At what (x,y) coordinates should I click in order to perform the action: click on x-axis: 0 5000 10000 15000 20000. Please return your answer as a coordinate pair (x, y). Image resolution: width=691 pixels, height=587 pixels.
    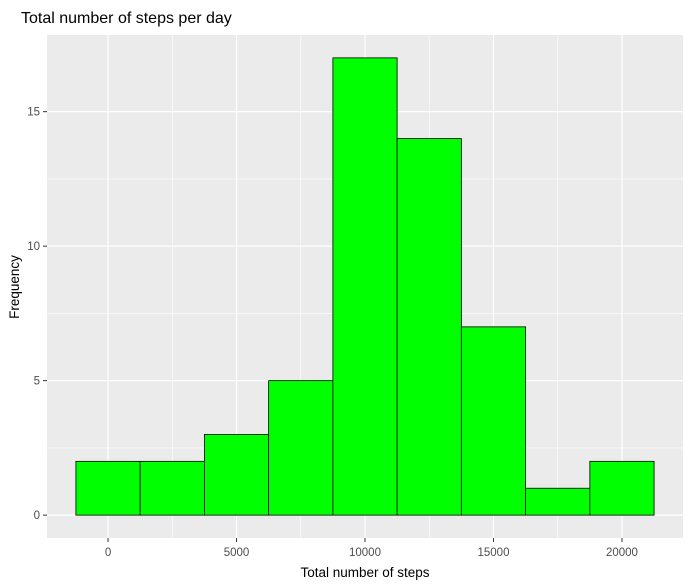
    Looking at the image, I should click on (371, 548).